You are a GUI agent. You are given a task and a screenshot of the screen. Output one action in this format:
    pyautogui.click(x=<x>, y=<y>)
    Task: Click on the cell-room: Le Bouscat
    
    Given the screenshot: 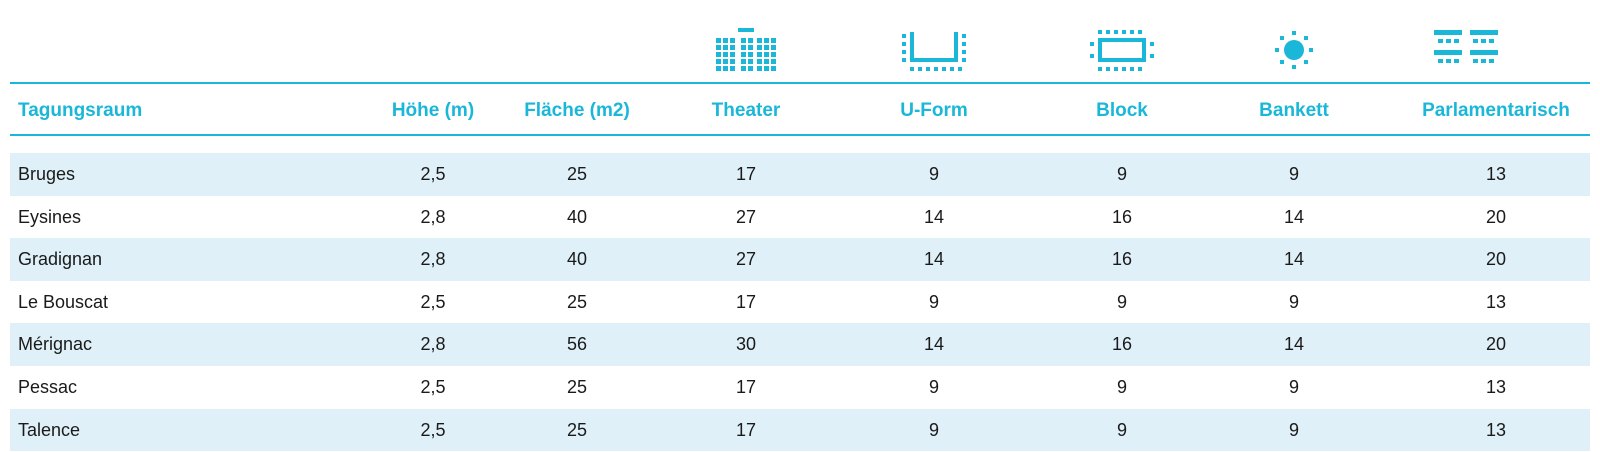 What is the action you would take?
    pyautogui.click(x=63, y=301)
    